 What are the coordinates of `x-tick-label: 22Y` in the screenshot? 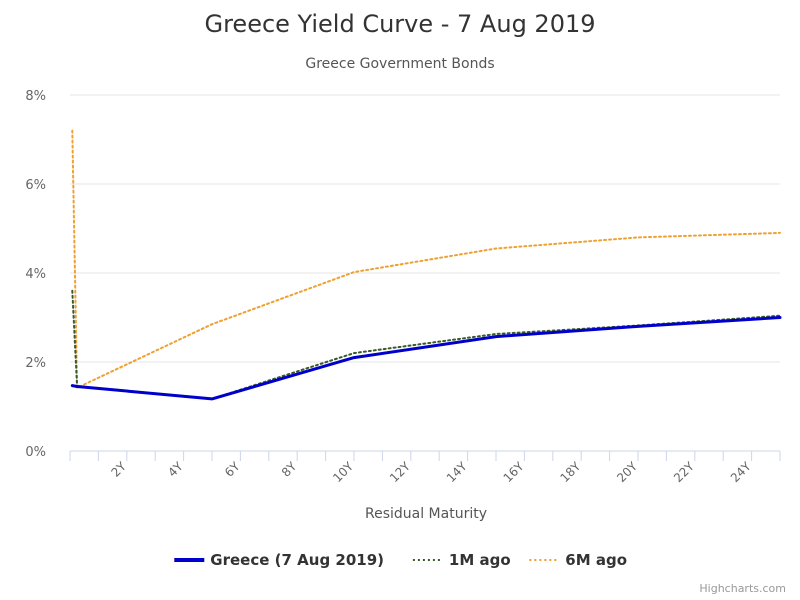 It's located at (684, 472).